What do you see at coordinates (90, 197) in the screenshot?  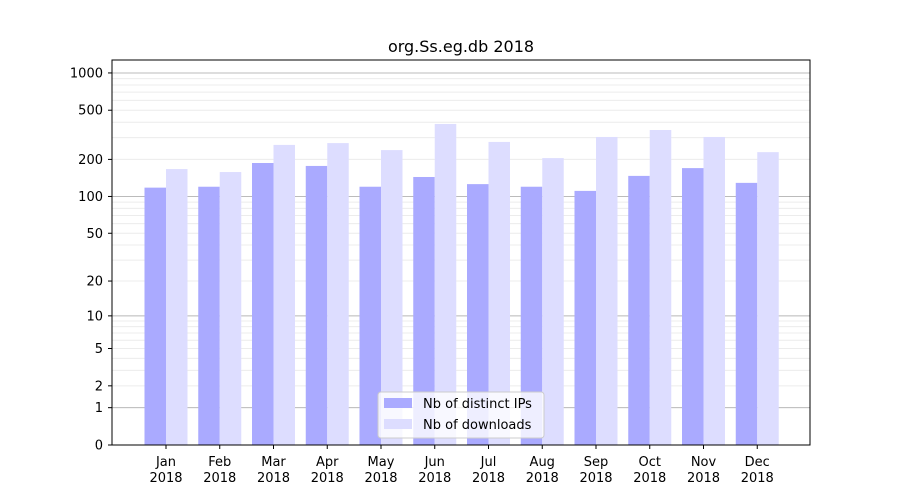 I see `y-tick-label: 100` at bounding box center [90, 197].